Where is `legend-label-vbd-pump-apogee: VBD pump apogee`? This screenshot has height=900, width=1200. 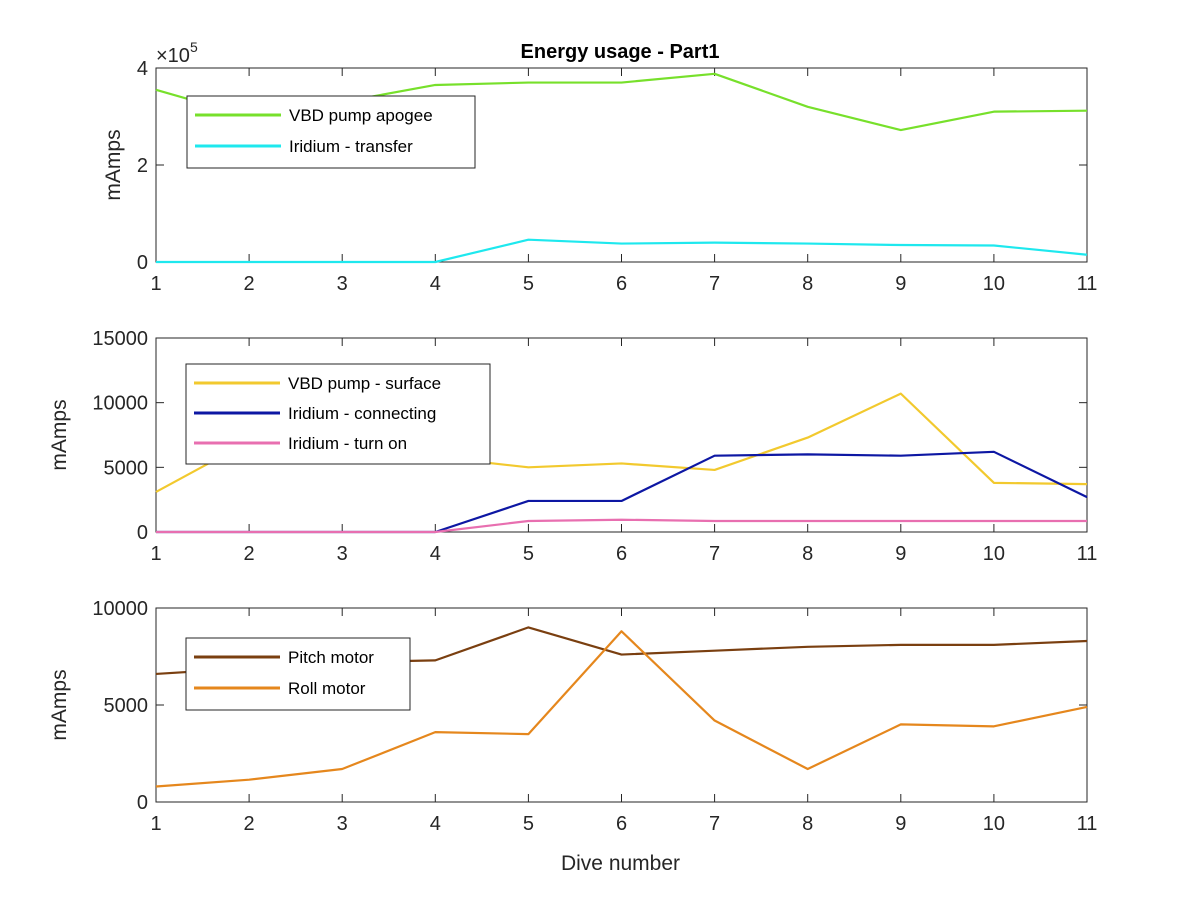
legend-label-vbd-pump-apogee: VBD pump apogee is located at coordinates (361, 115).